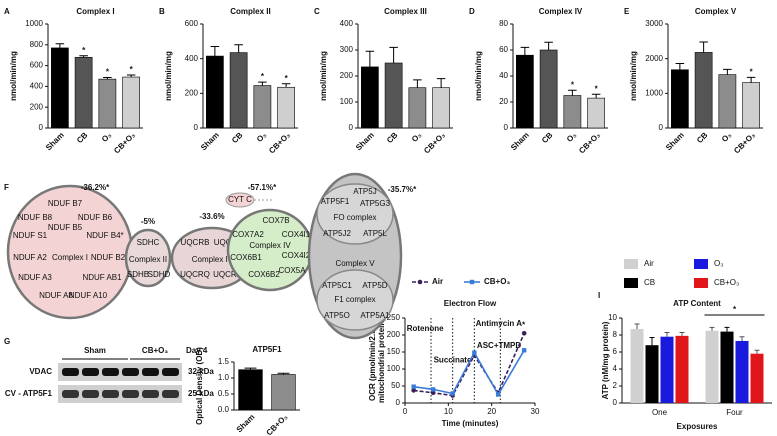 This screenshot has width=777, height=436. Describe the element at coordinates (35, 277) in the screenshot. I see `subunit-label: NDUF A3` at that location.